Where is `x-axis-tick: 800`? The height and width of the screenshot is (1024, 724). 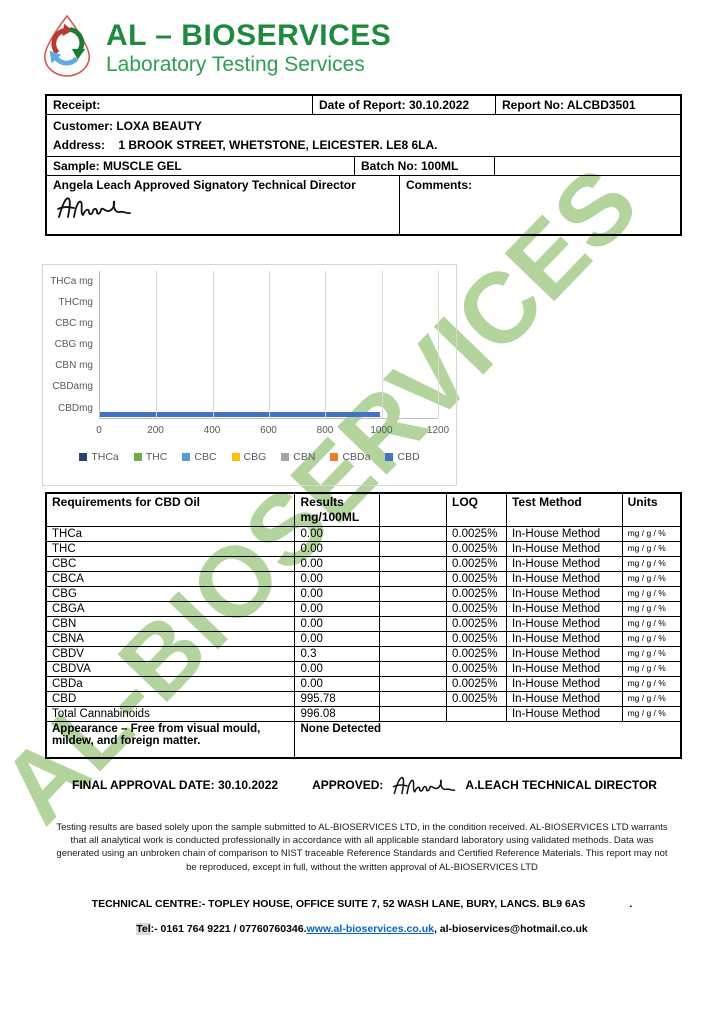 x-axis-tick: 800 is located at coordinates (325, 431).